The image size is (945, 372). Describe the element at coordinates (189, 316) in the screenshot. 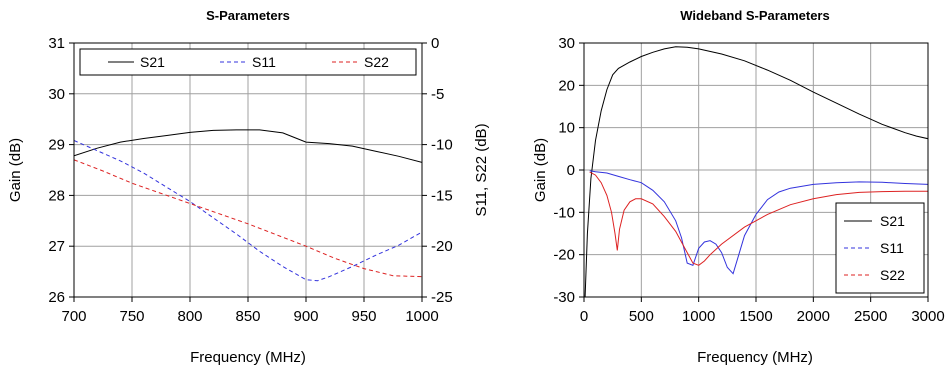

I see `x-tick-label: 800` at that location.